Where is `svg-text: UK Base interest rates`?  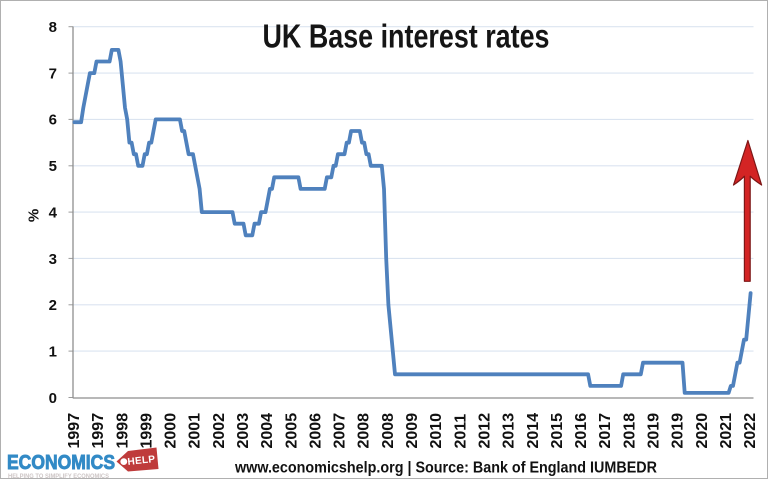 svg-text: UK Base interest rates is located at coordinates (406, 36).